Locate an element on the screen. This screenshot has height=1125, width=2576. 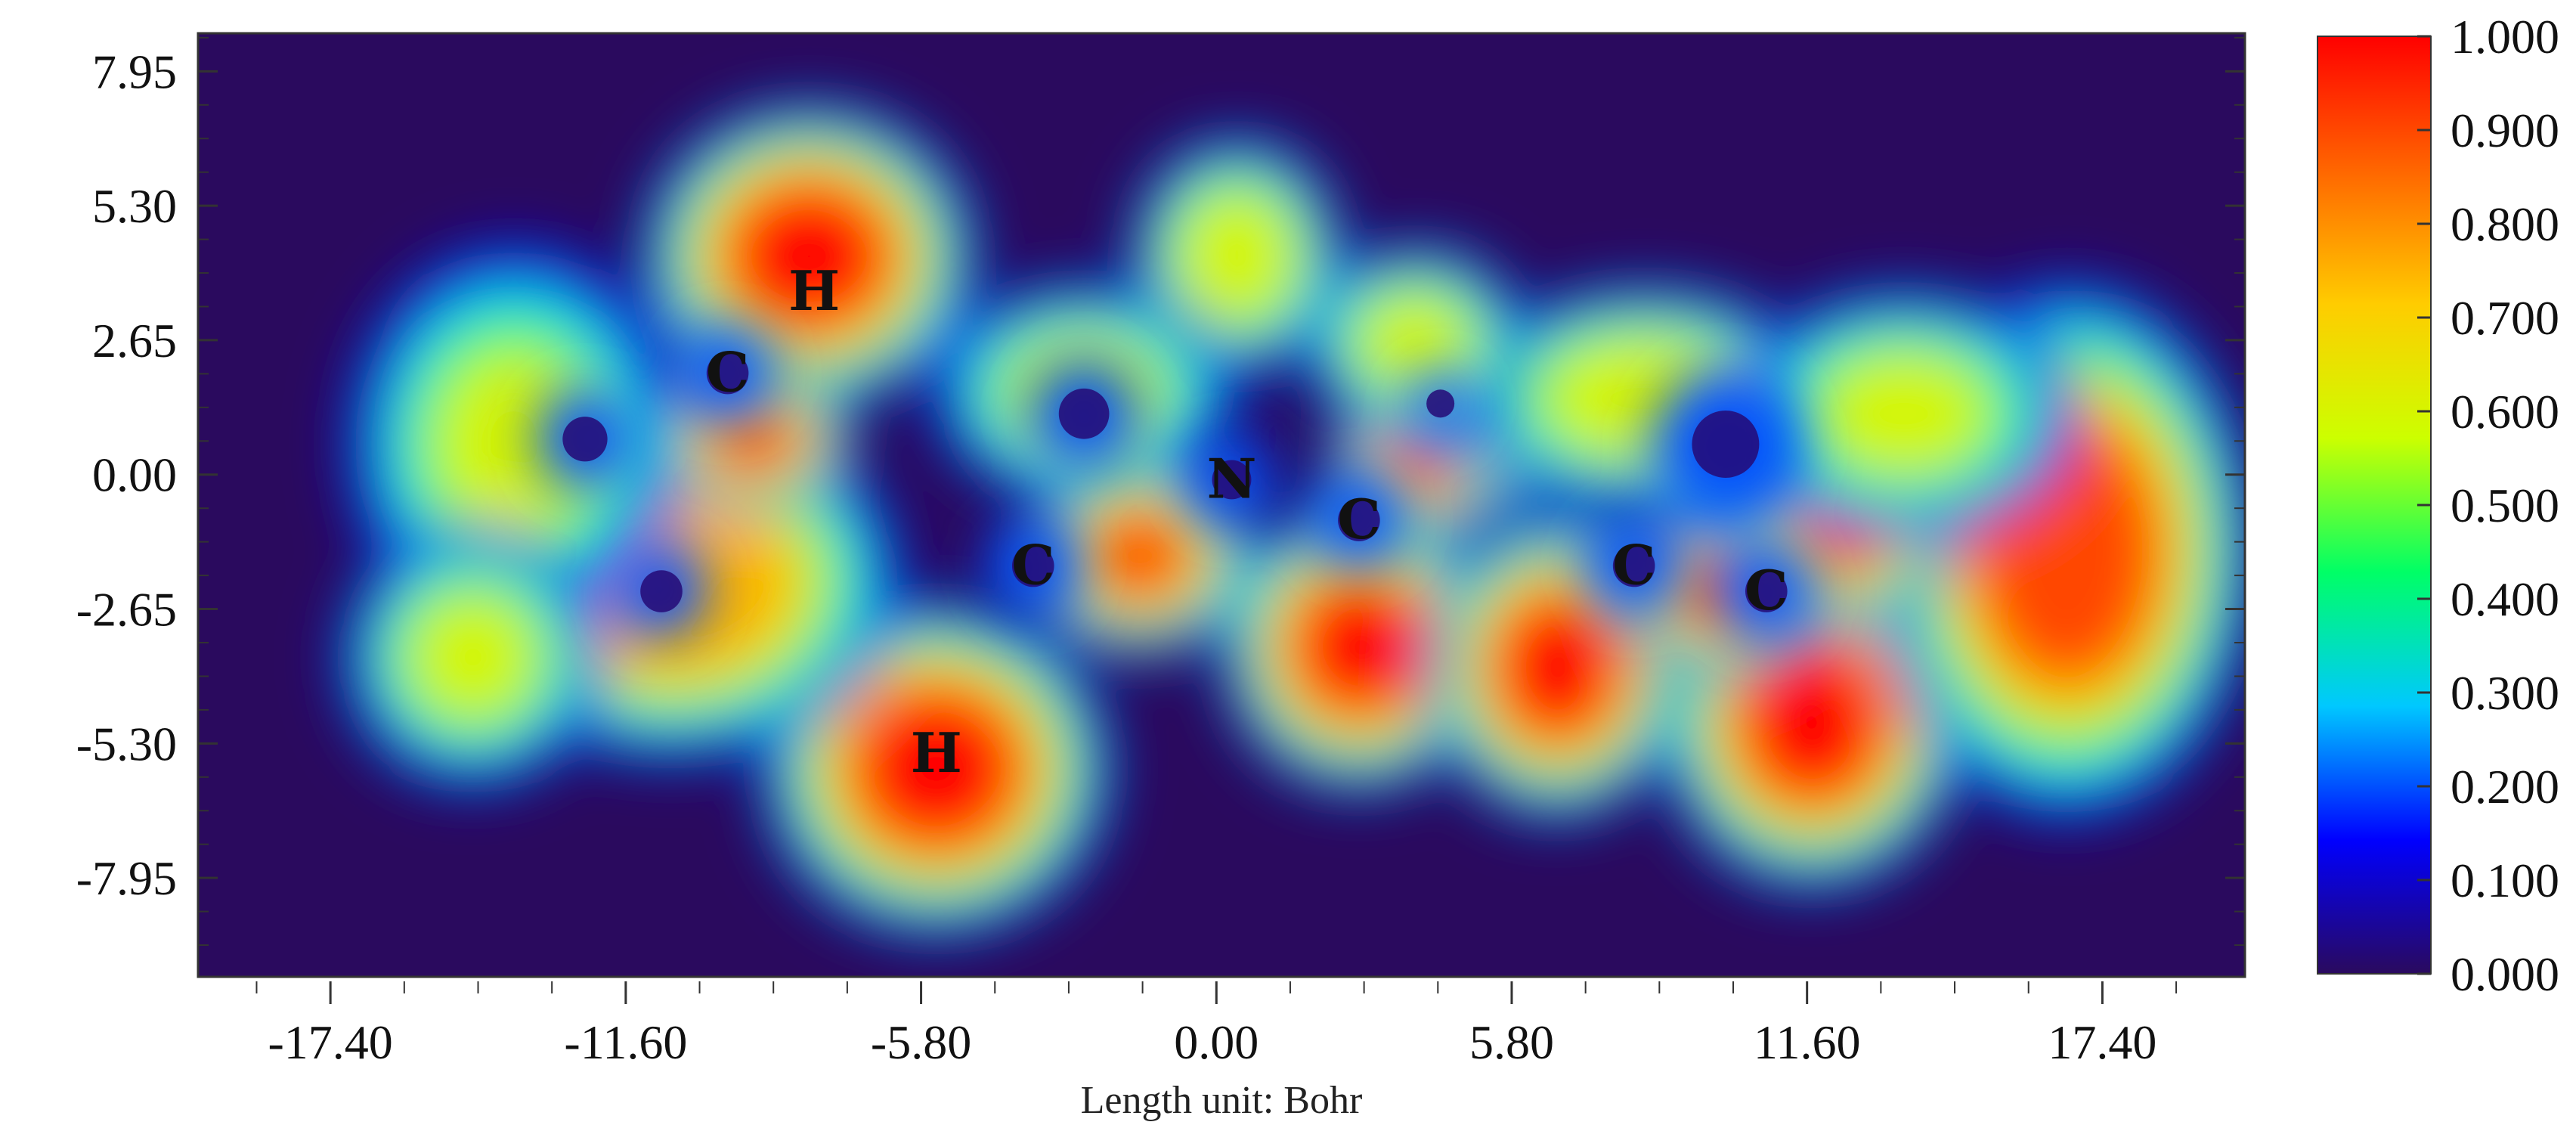
atom-label-n: N is located at coordinates (1232, 478).